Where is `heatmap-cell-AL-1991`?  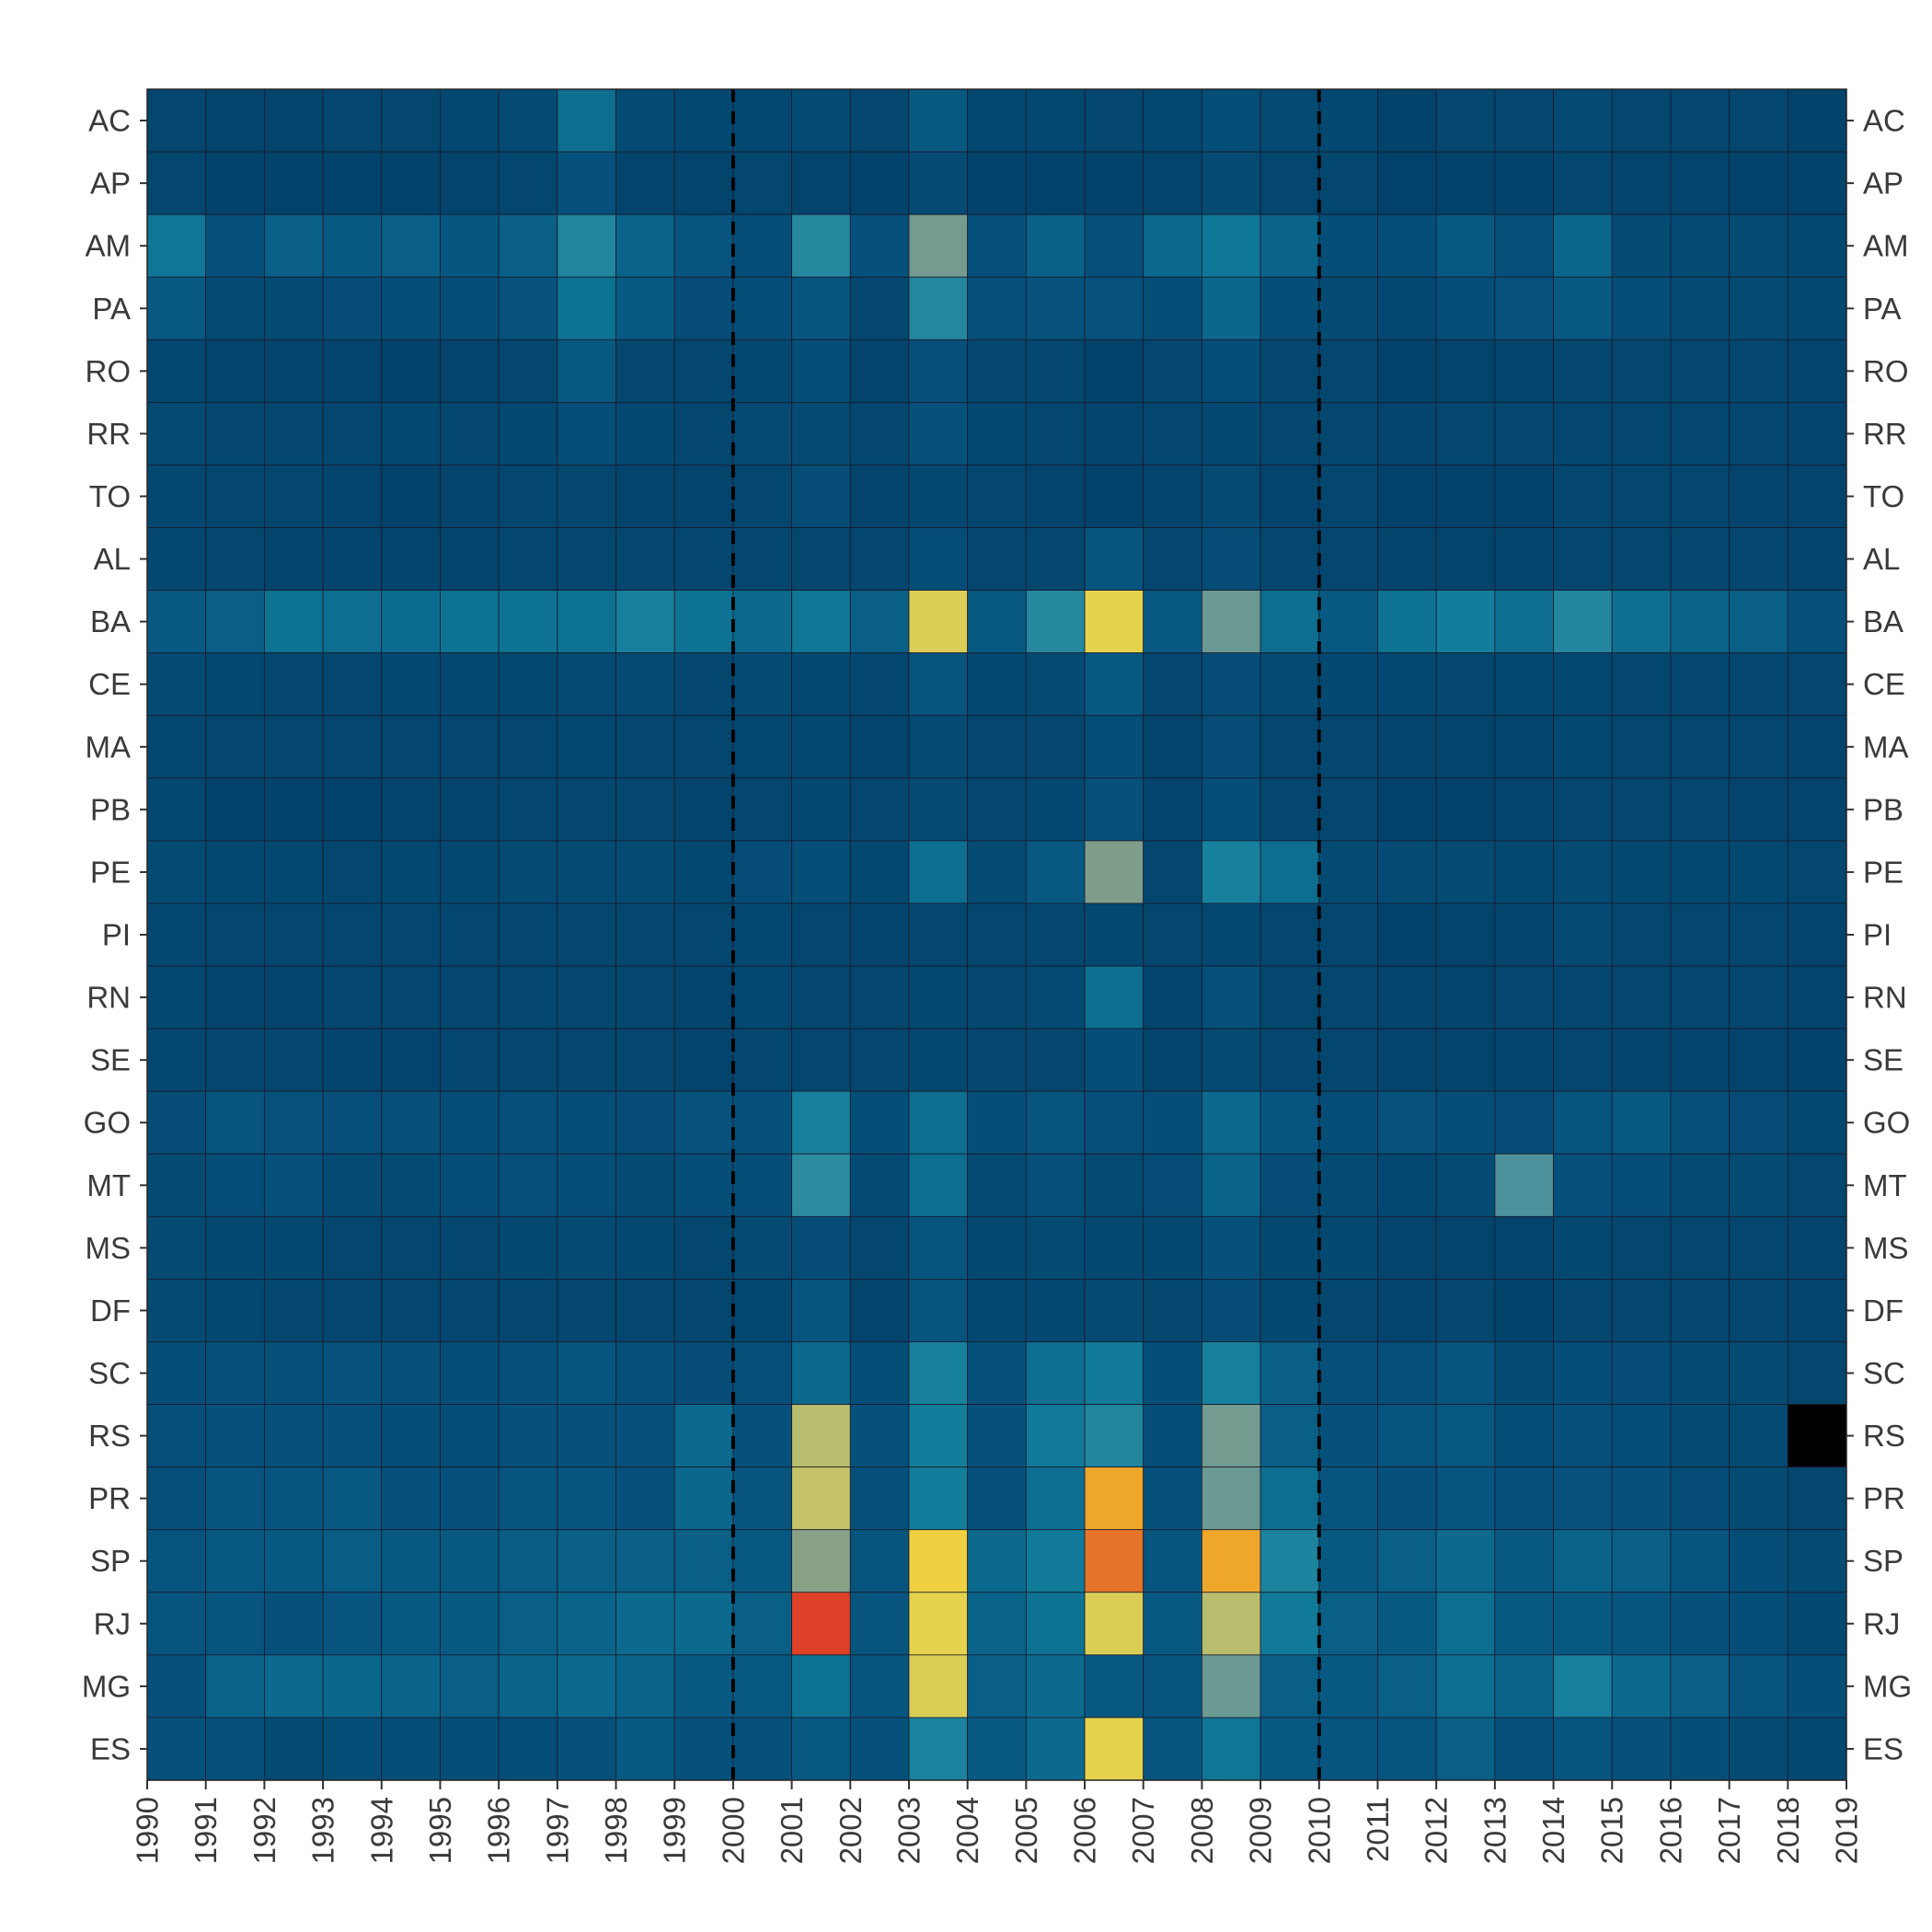
heatmap-cell-AL-1991 is located at coordinates (235, 559).